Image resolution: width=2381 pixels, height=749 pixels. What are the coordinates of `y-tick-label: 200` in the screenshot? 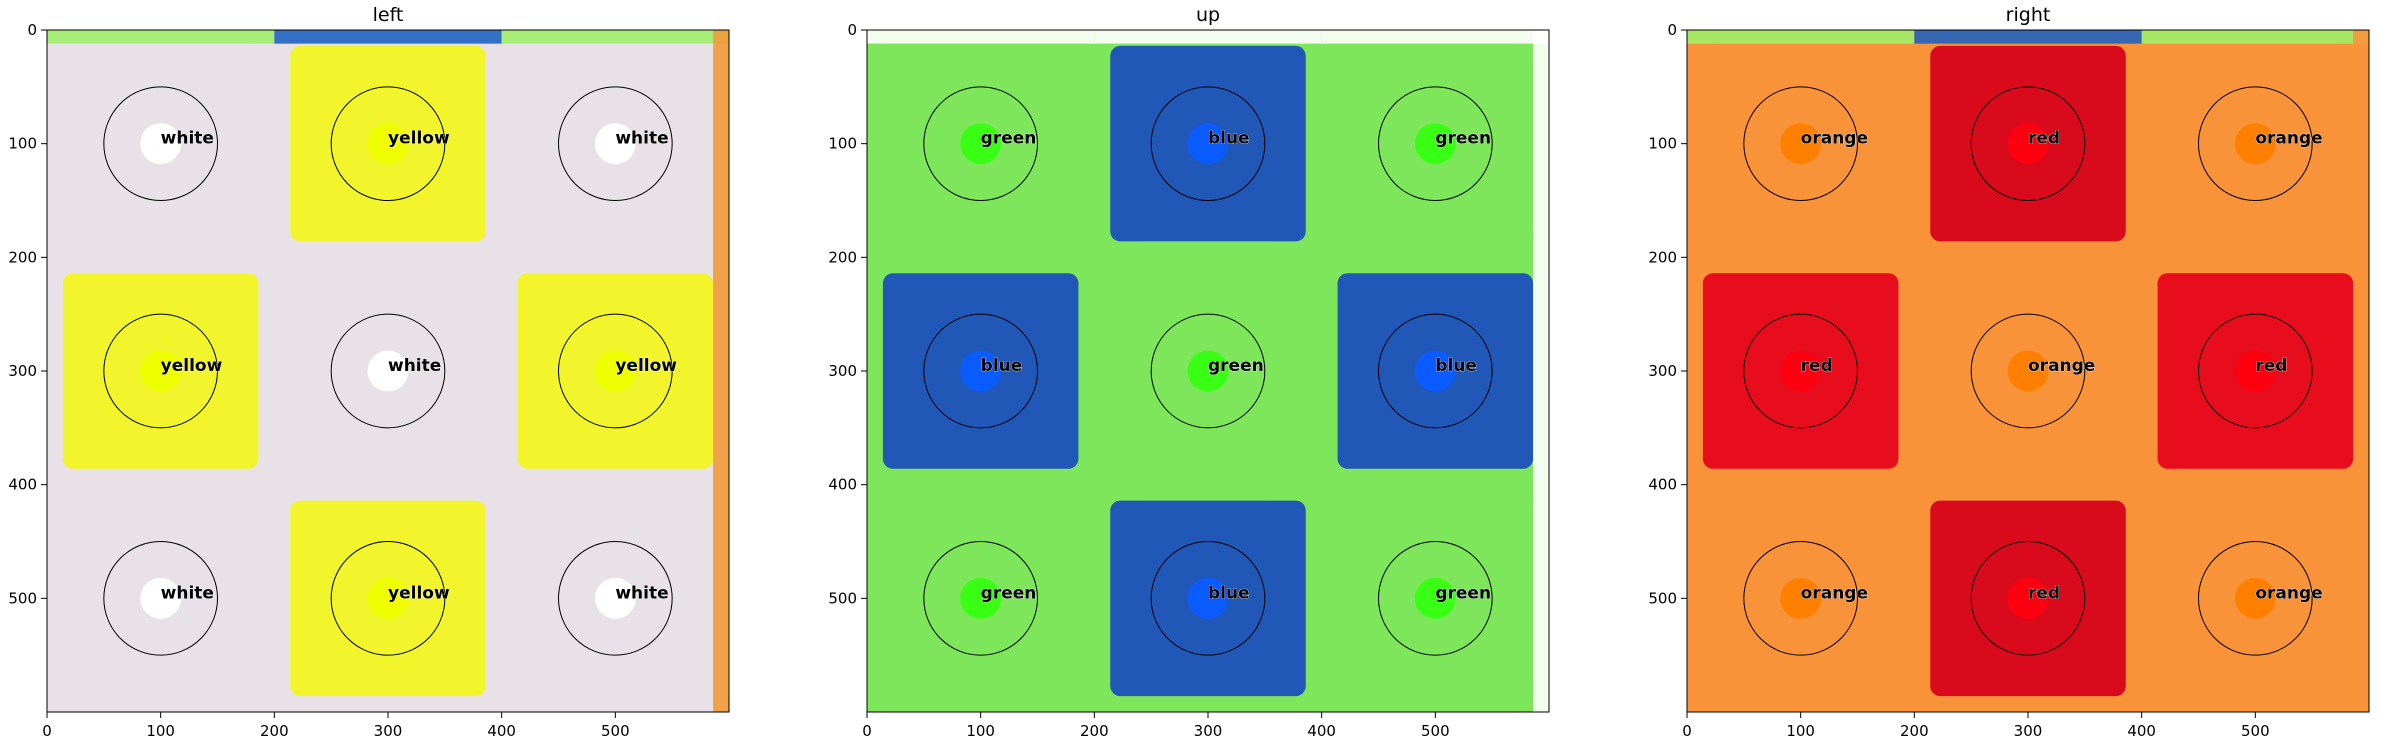 It's located at (22, 257).